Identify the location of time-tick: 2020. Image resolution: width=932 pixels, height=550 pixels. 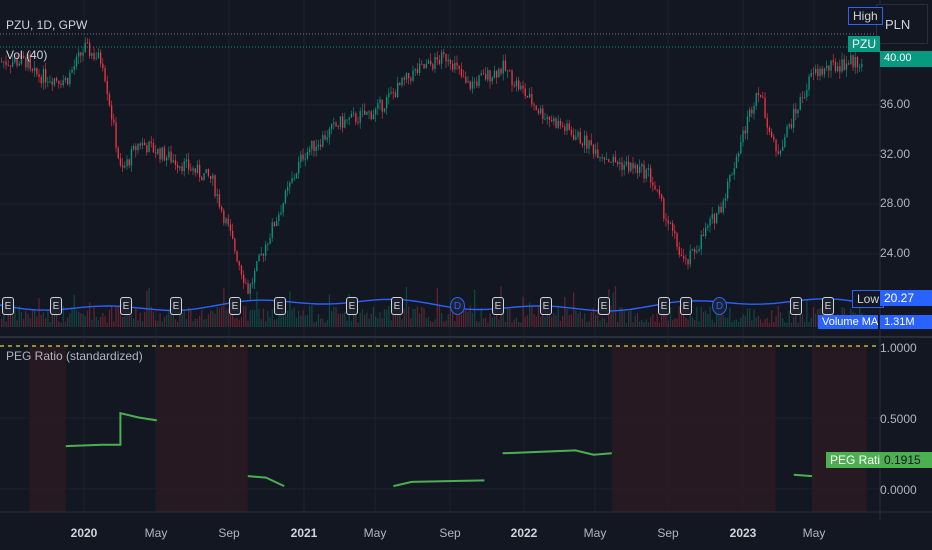
(84, 533).